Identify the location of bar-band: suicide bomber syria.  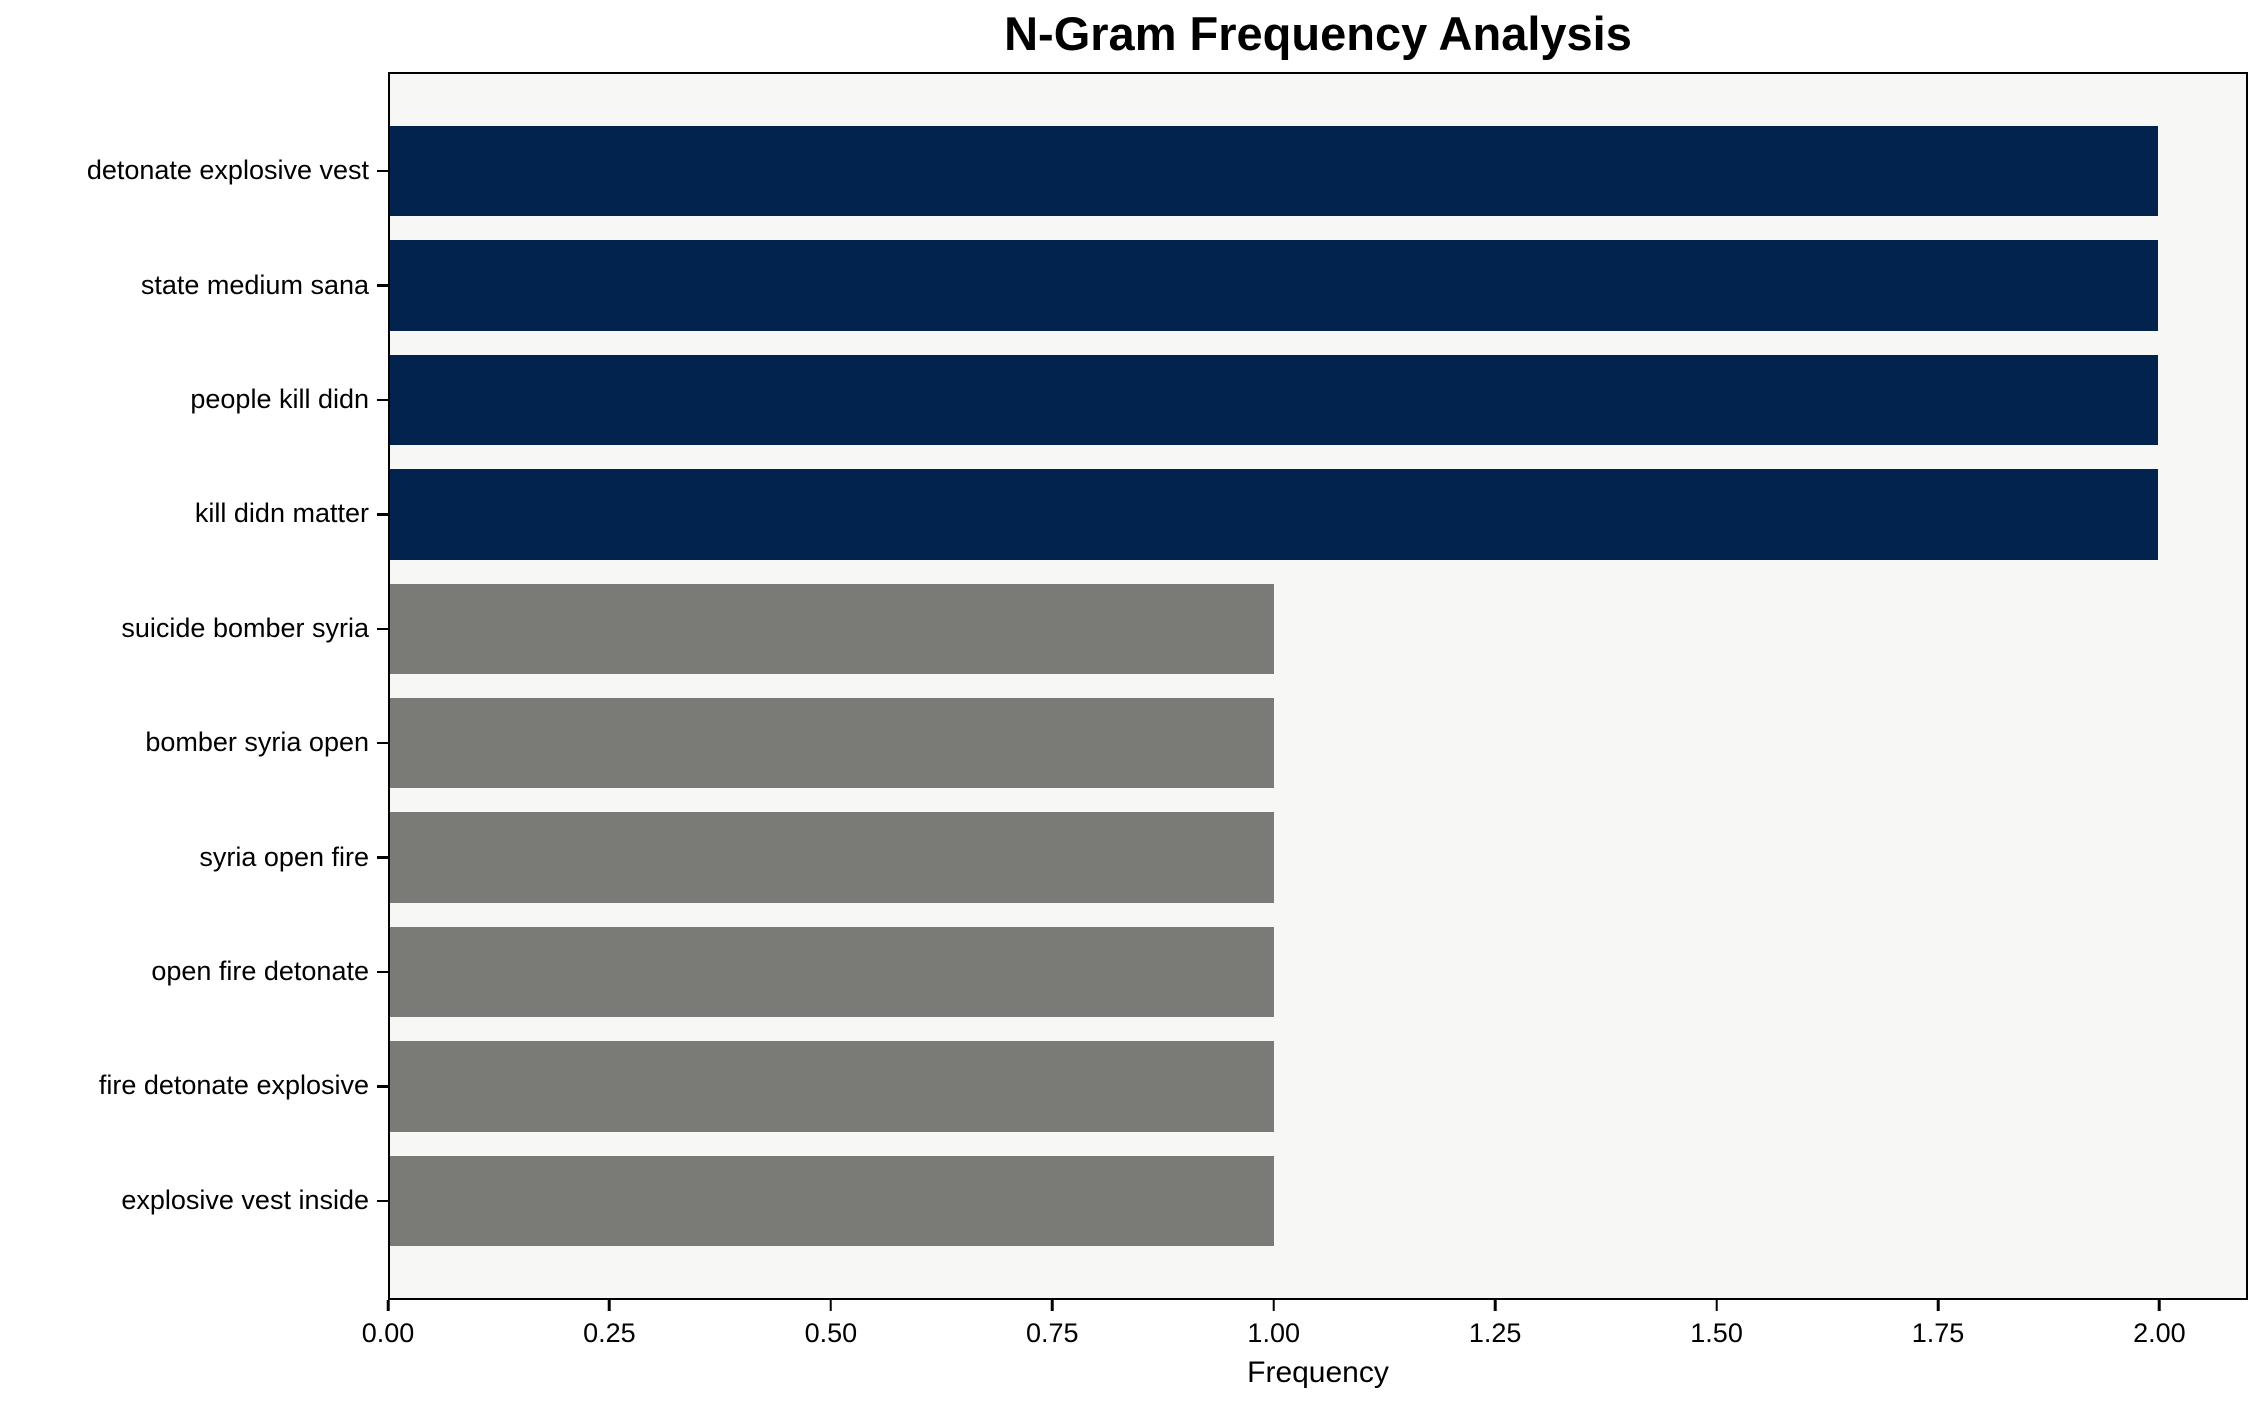
(1183, 629).